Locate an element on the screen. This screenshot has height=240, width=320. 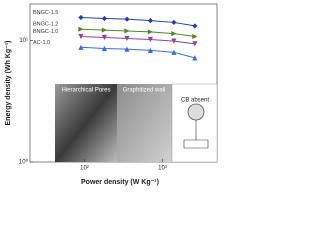
cell-icon is located at coordinates (196, 112).